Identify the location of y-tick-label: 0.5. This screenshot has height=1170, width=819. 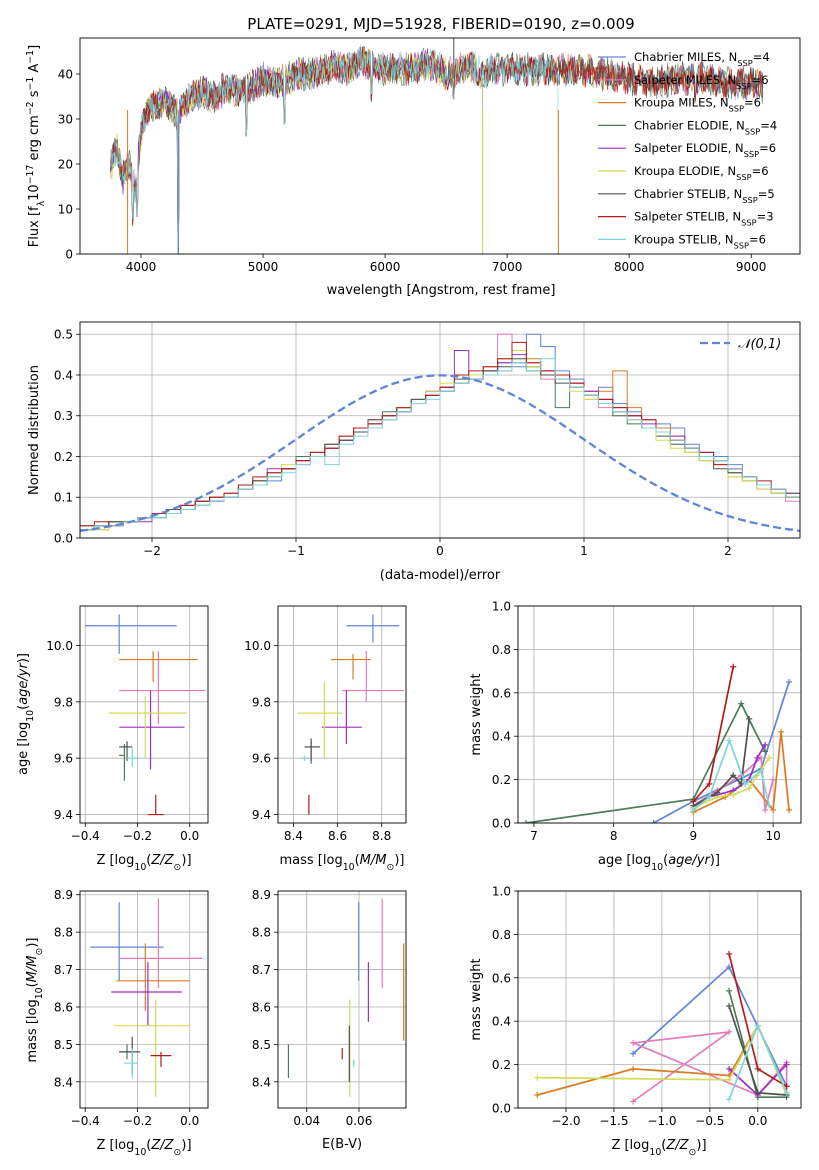
(63, 335).